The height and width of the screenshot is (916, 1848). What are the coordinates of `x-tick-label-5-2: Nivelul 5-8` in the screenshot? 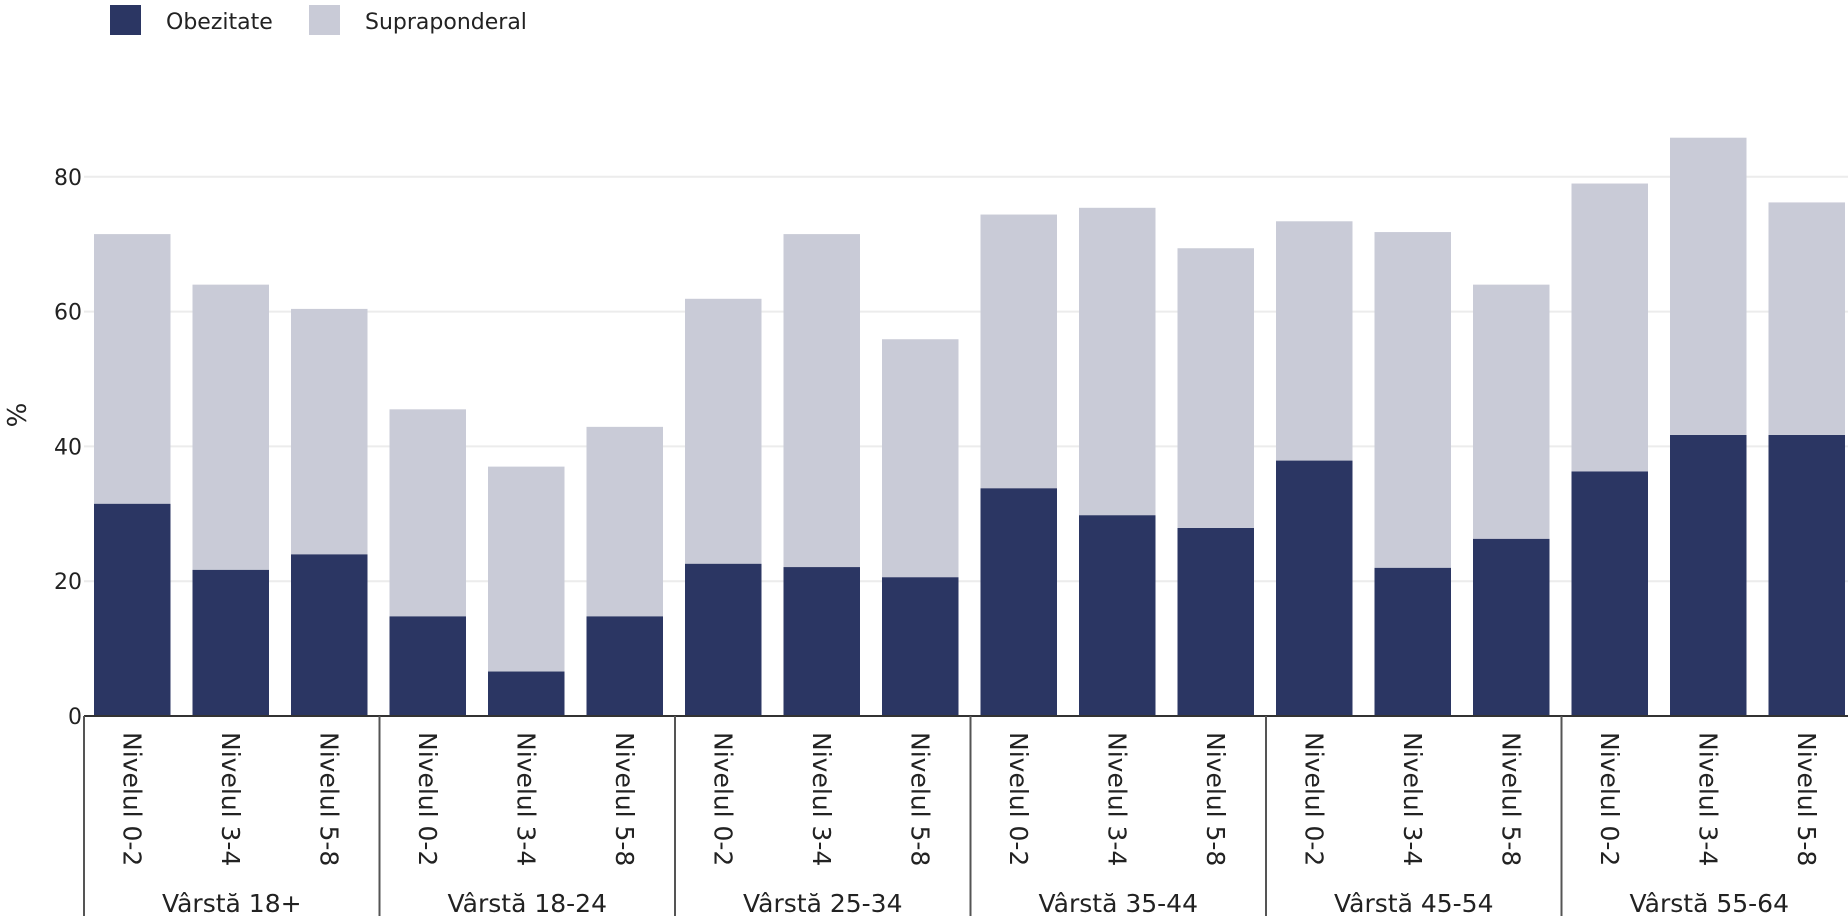 It's located at (1806, 799).